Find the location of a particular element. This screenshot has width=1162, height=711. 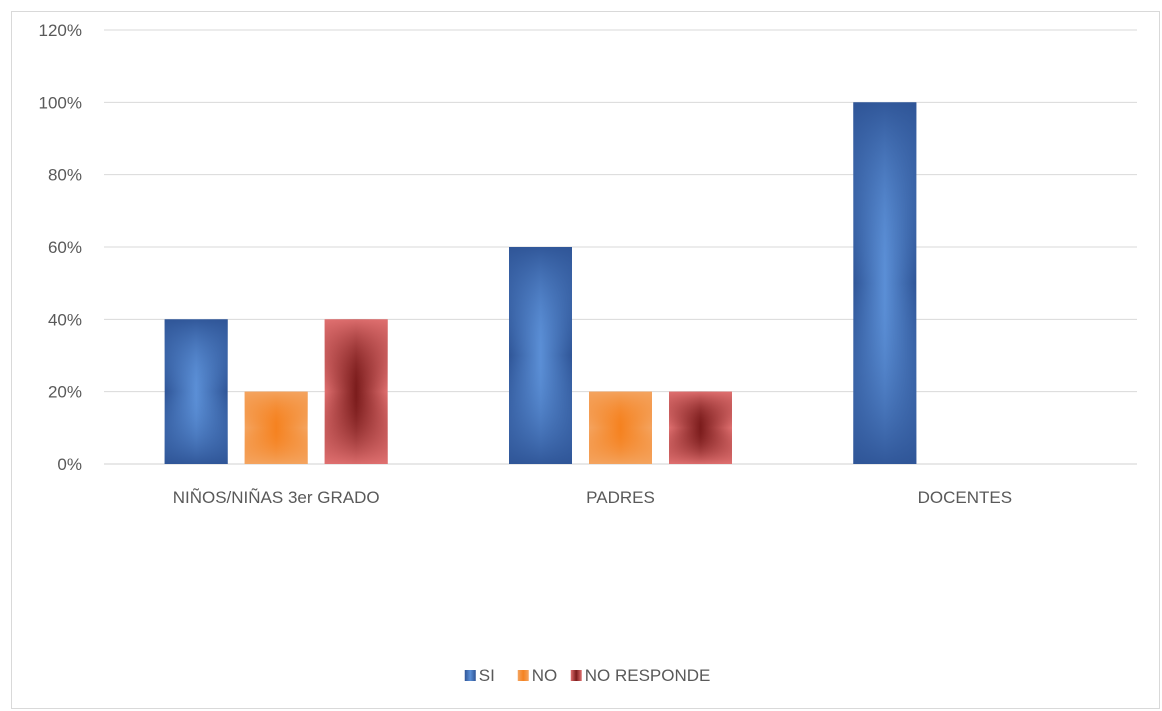

x-category-label: NIÑOS/NIÑAS 3er GRADO is located at coordinates (276, 497).